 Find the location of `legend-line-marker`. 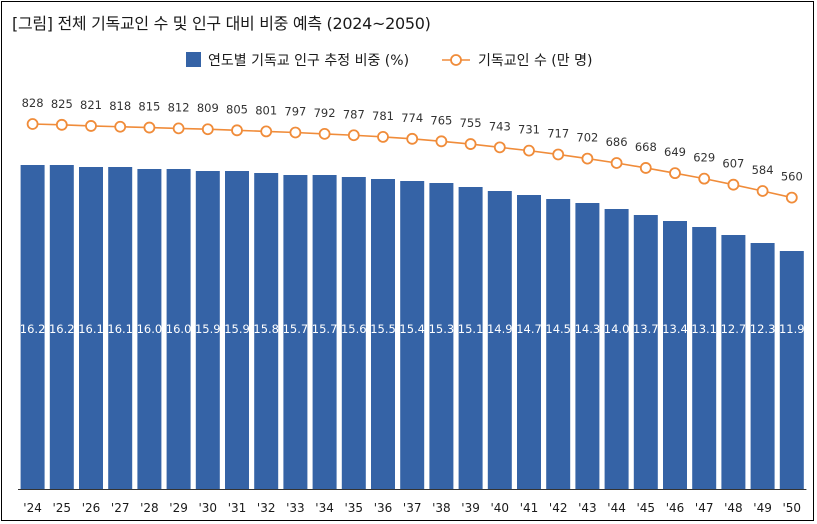

legend-line-marker is located at coordinates (456, 60).